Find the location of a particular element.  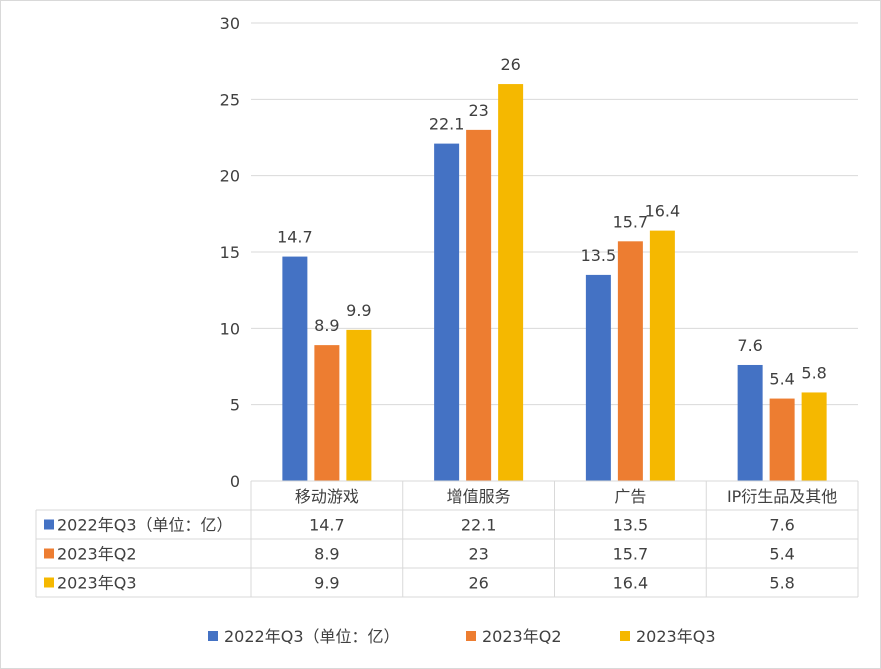

data-label: 5.4 is located at coordinates (781, 379).